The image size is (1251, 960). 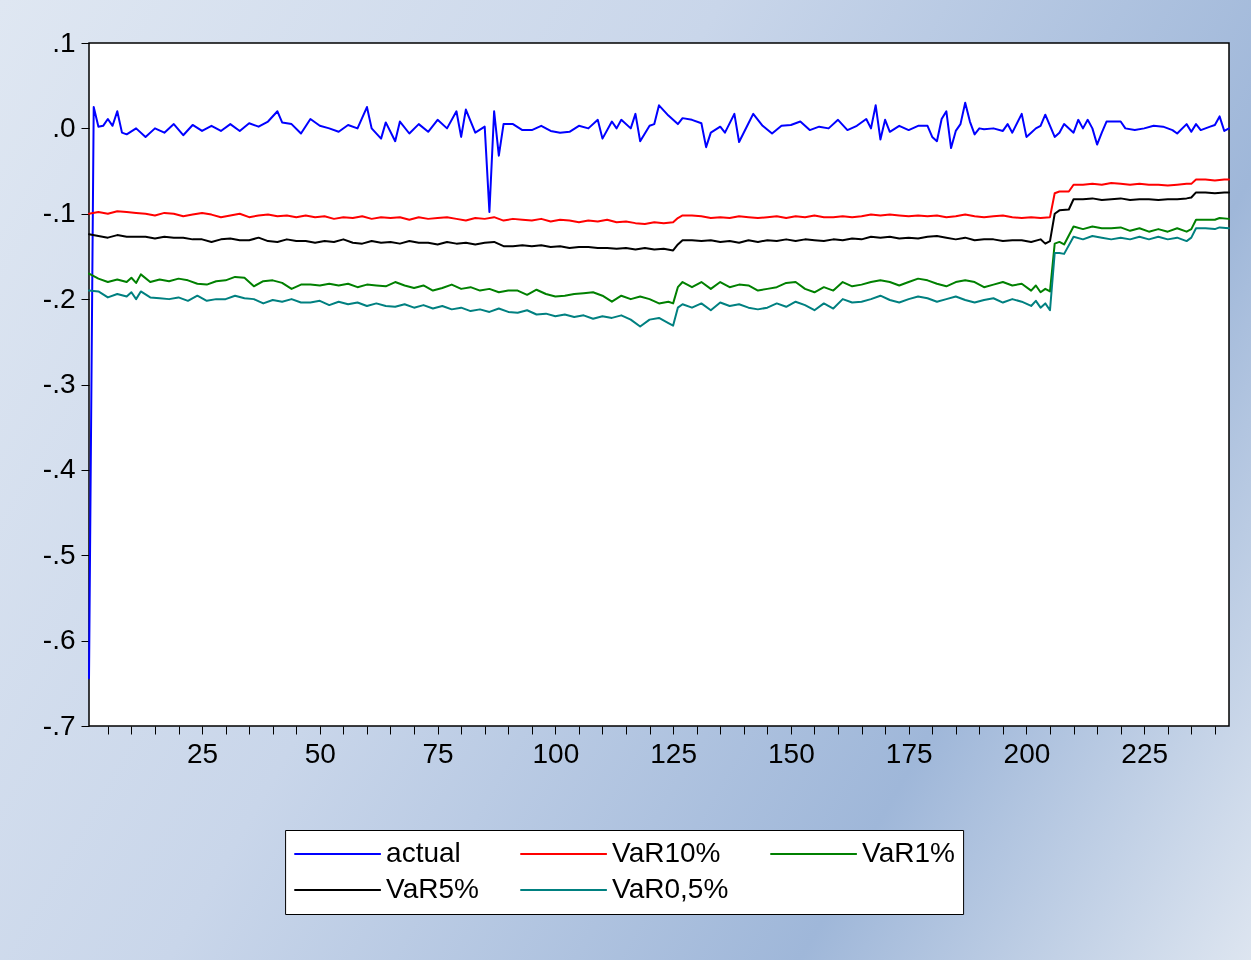 What do you see at coordinates (59, 554) in the screenshot?
I see `y-tick-label: -.5` at bounding box center [59, 554].